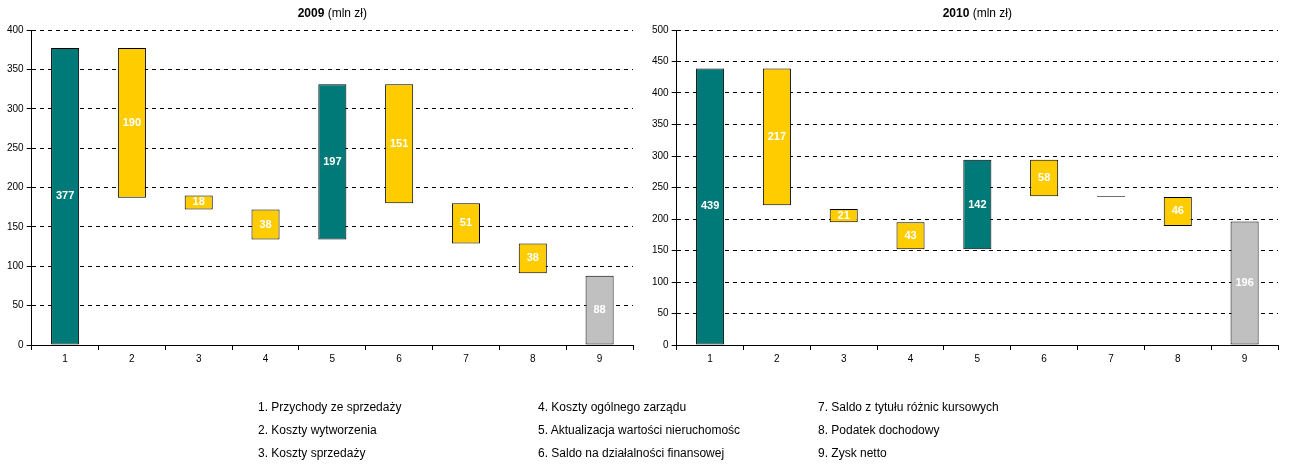 Image resolution: width=1290 pixels, height=470 pixels. I want to click on text: 7. Saldo z tytułu różnic kursowych, so click(909, 408).